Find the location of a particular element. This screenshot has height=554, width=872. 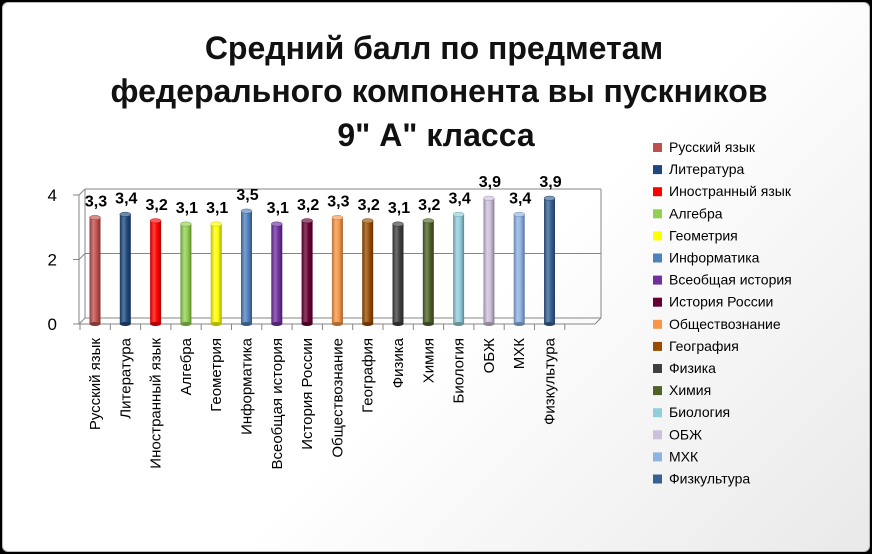

legend-label-9: География is located at coordinates (704, 346).